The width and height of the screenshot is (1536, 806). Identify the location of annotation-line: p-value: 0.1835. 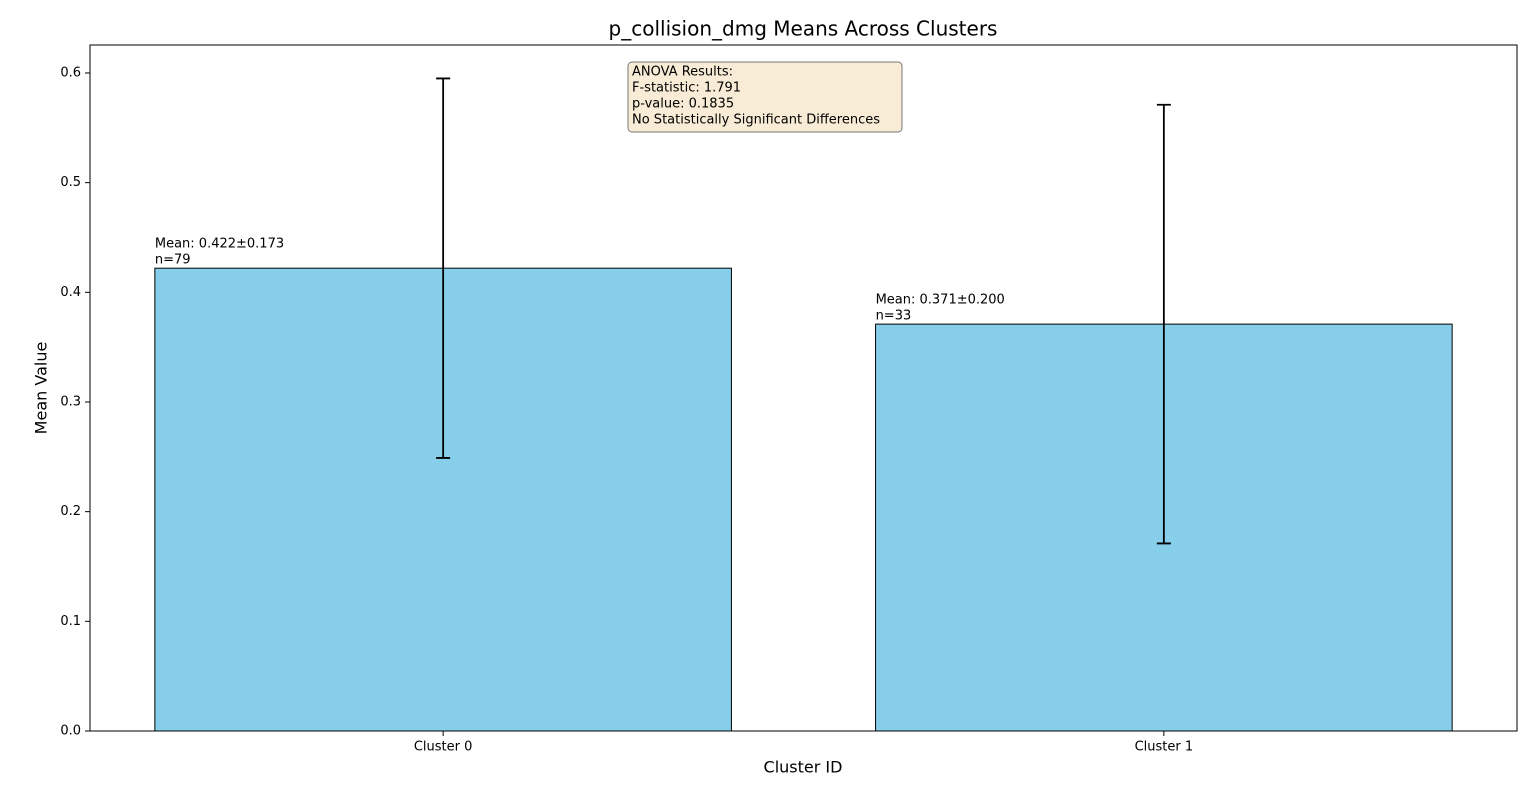
(683, 104).